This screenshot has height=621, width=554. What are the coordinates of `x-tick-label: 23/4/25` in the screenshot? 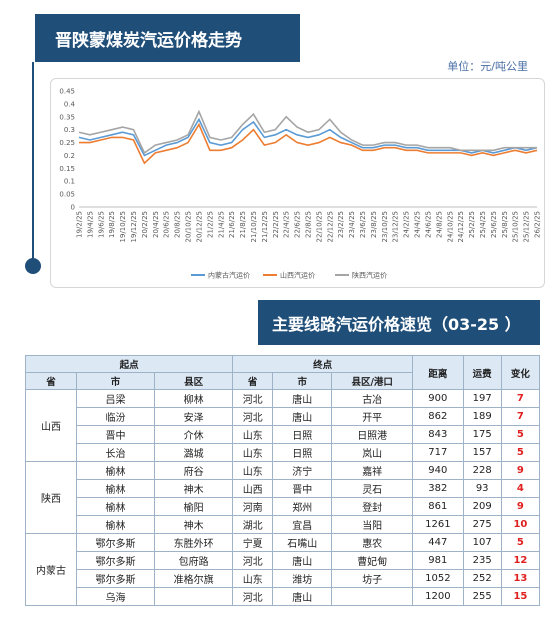 It's located at (352, 224).